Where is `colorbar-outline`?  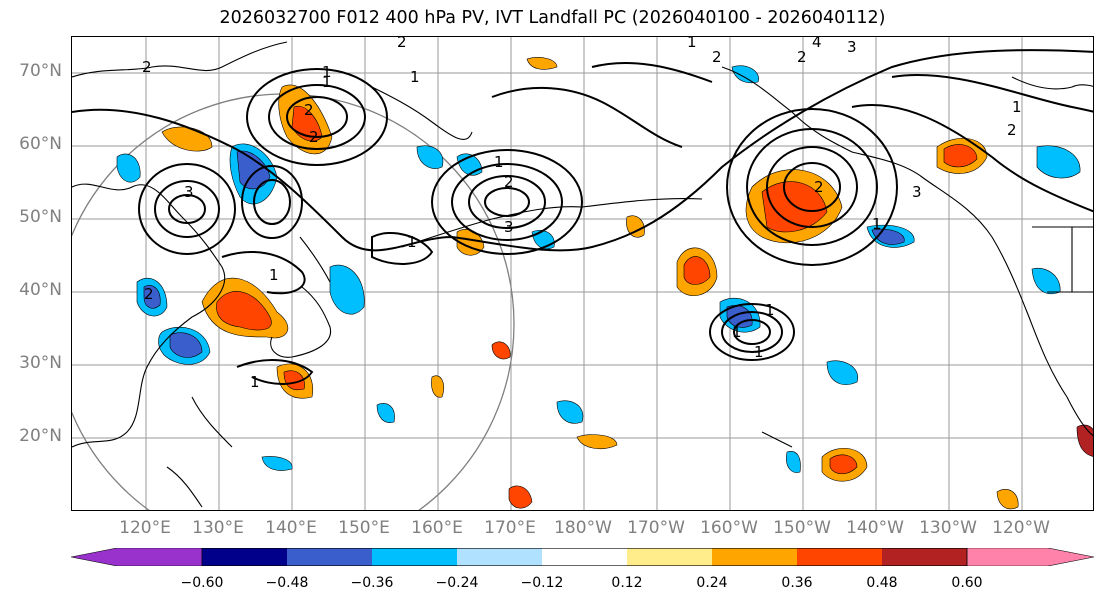 colorbar-outline is located at coordinates (584, 557).